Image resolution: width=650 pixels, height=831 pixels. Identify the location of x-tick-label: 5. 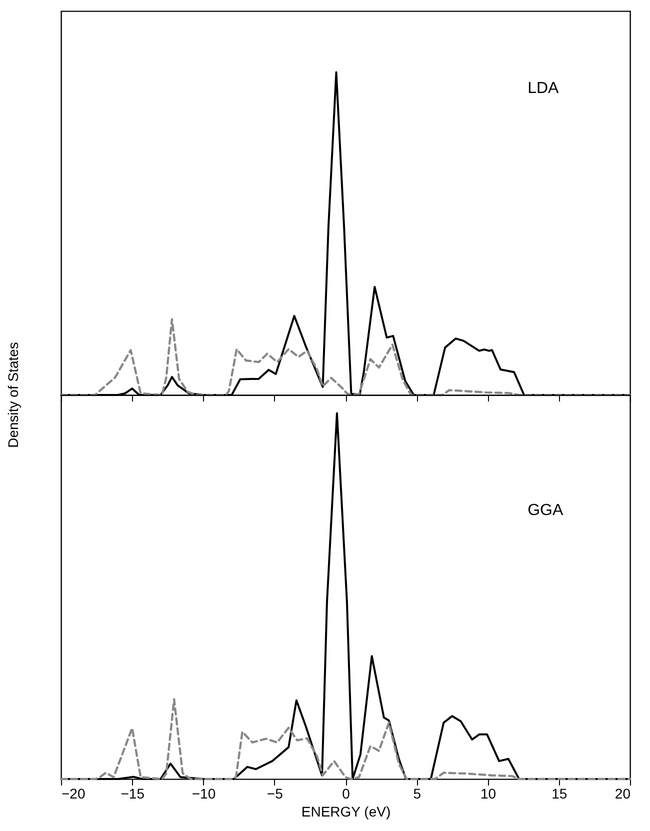
(417, 794).